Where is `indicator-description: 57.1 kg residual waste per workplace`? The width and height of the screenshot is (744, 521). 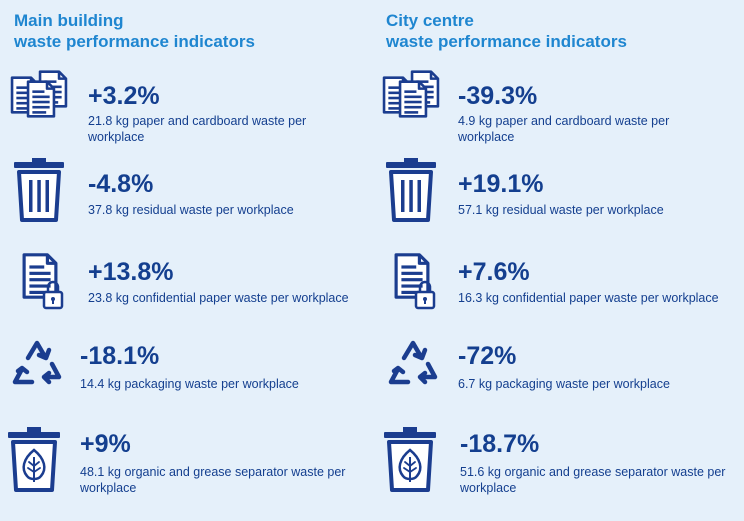
indicator-description: 57.1 kg residual waste per workplace is located at coordinates (561, 210).